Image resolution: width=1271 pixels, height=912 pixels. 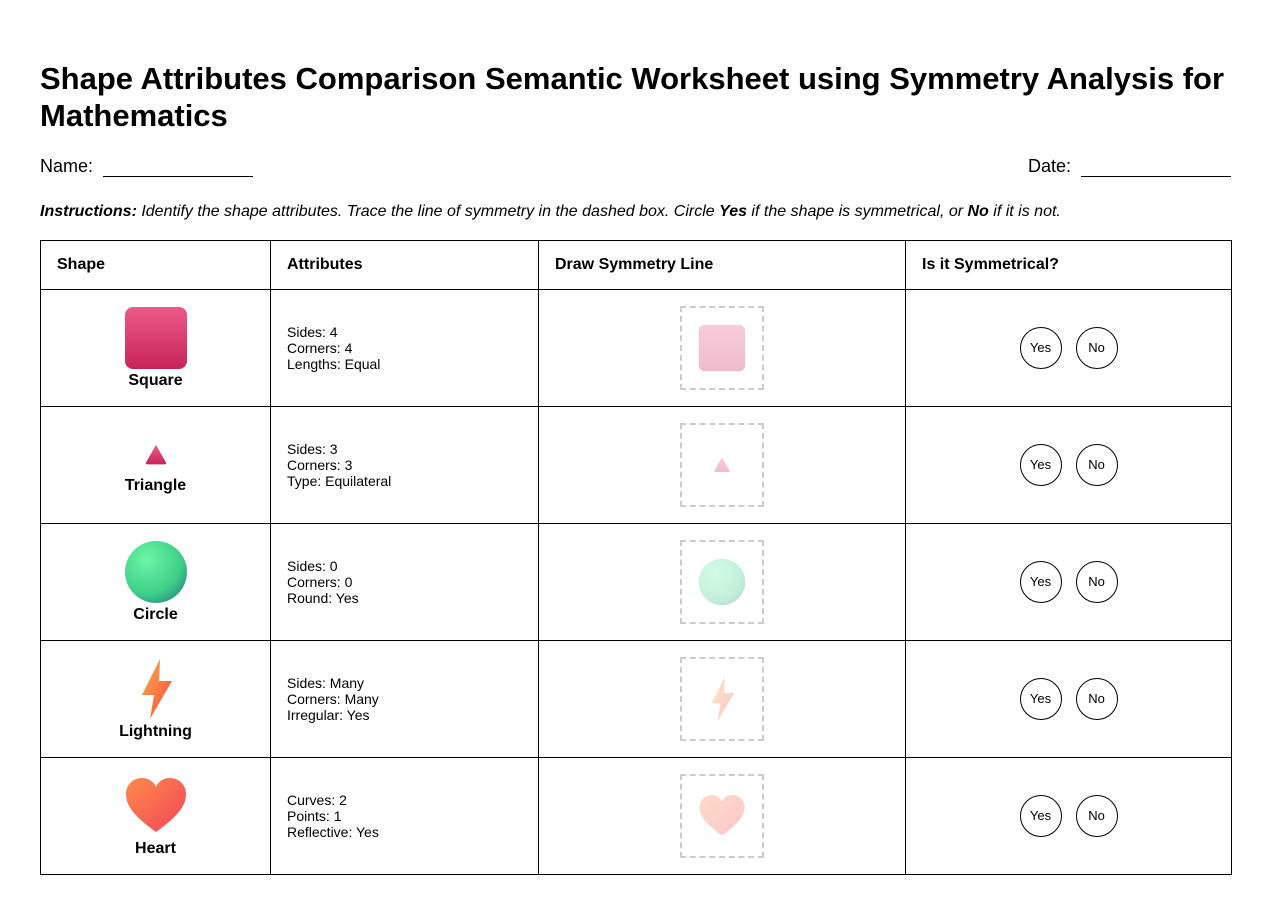 What do you see at coordinates (155, 731) in the screenshot?
I see `shape-name: Lightning` at bounding box center [155, 731].